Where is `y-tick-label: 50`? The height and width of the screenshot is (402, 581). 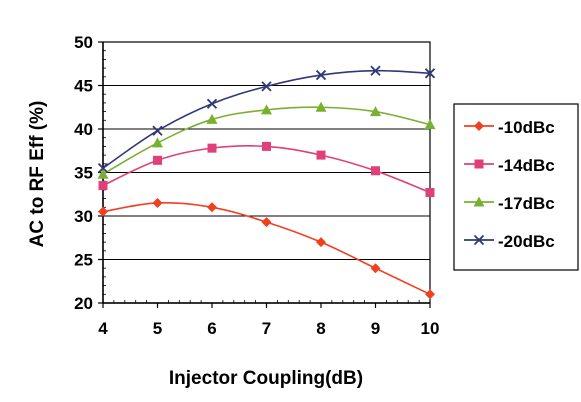 y-tick-label: 50 is located at coordinates (83, 42).